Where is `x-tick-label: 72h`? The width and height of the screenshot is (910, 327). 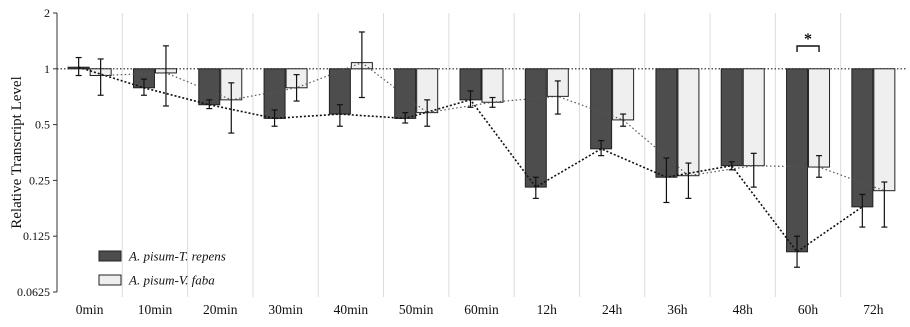 x-tick-label: 72h is located at coordinates (873, 309).